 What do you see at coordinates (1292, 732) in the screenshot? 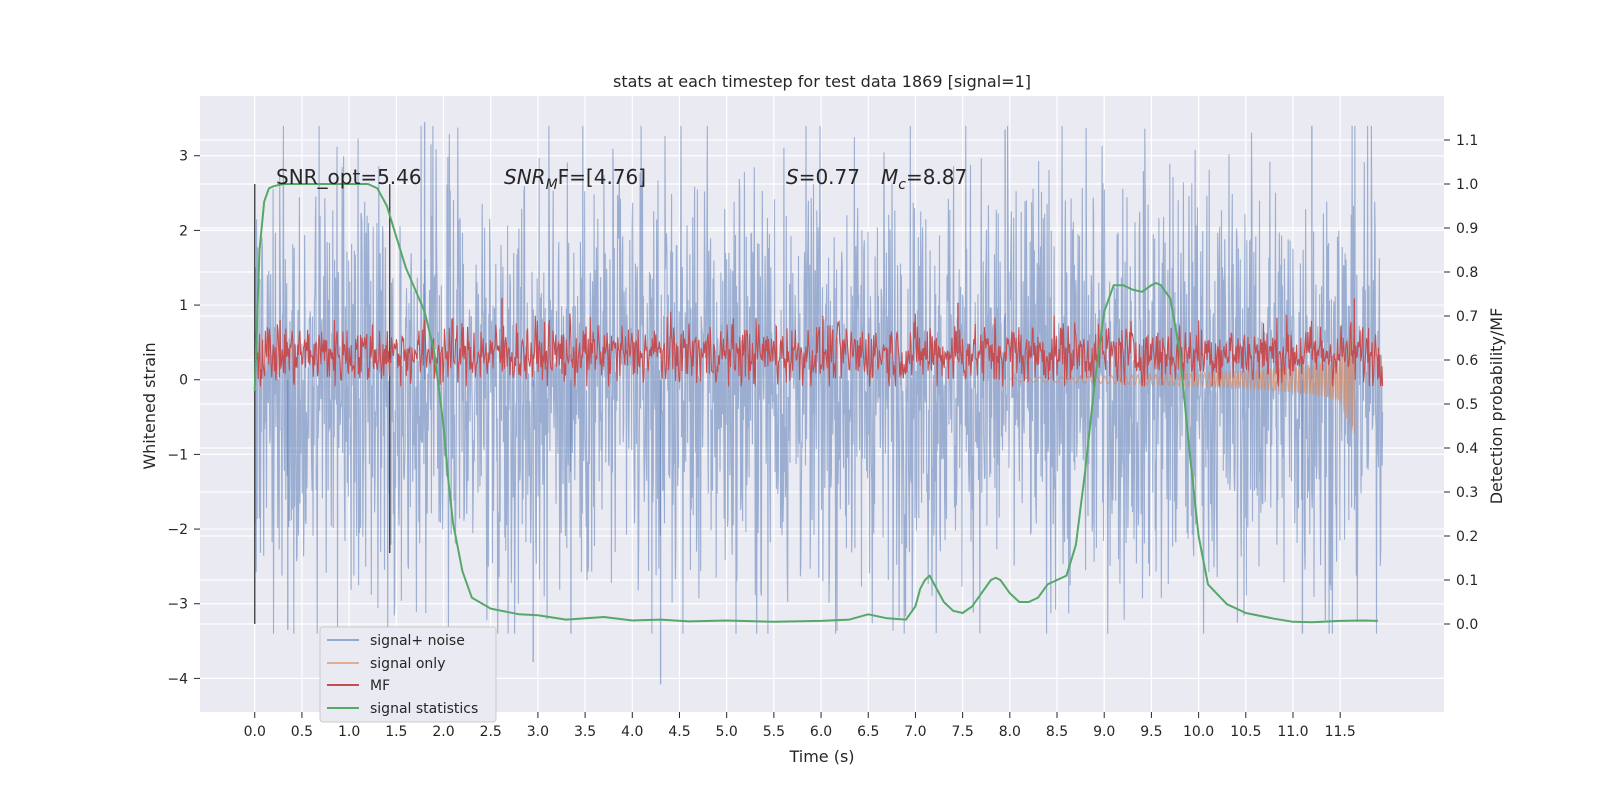
I see `x-tick-label: 11.0` at bounding box center [1292, 732].